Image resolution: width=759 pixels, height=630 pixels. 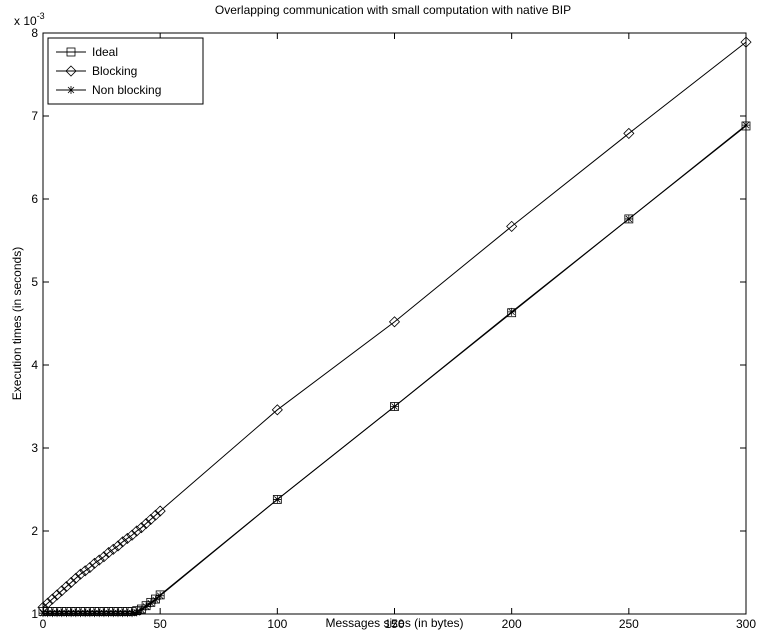 I want to click on legend-marker-non-blocking, so click(x=71, y=90).